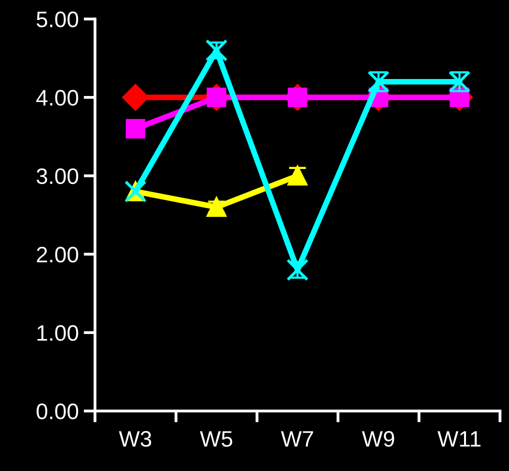  What do you see at coordinates (297, 439) in the screenshot?
I see `x-tick-label: W7` at bounding box center [297, 439].